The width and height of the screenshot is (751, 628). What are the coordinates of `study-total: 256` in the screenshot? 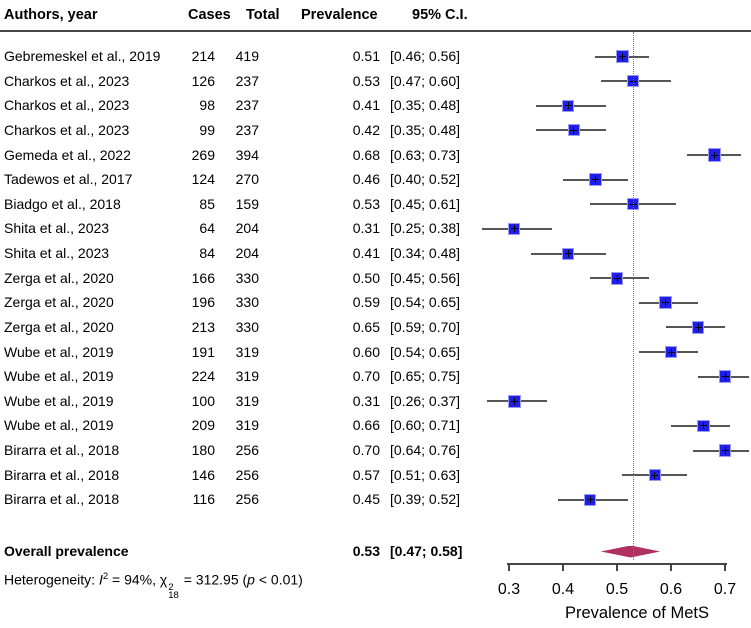 It's located at (247, 499).